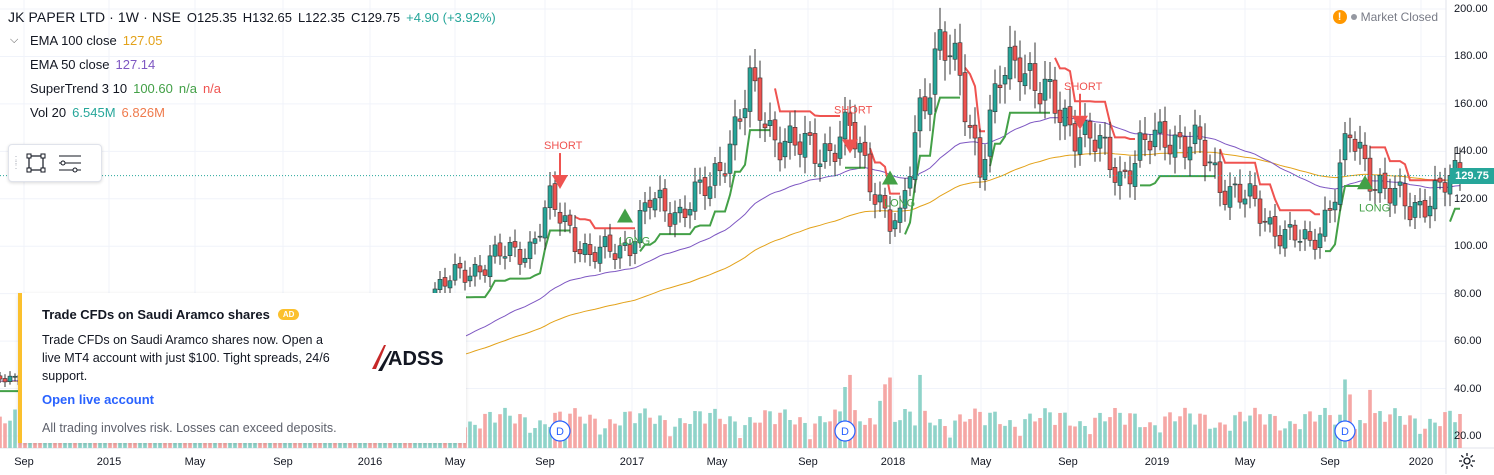 The height and width of the screenshot is (475, 1494). Describe the element at coordinates (1471, 56) in the screenshot. I see `price-axis-label: 180.00` at that location.